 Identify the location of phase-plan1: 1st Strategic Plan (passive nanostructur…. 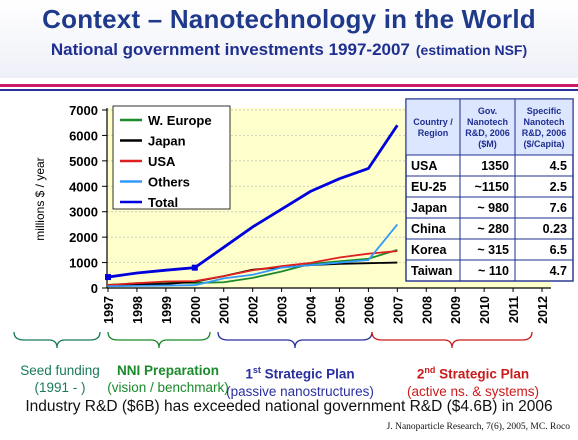
(300, 381).